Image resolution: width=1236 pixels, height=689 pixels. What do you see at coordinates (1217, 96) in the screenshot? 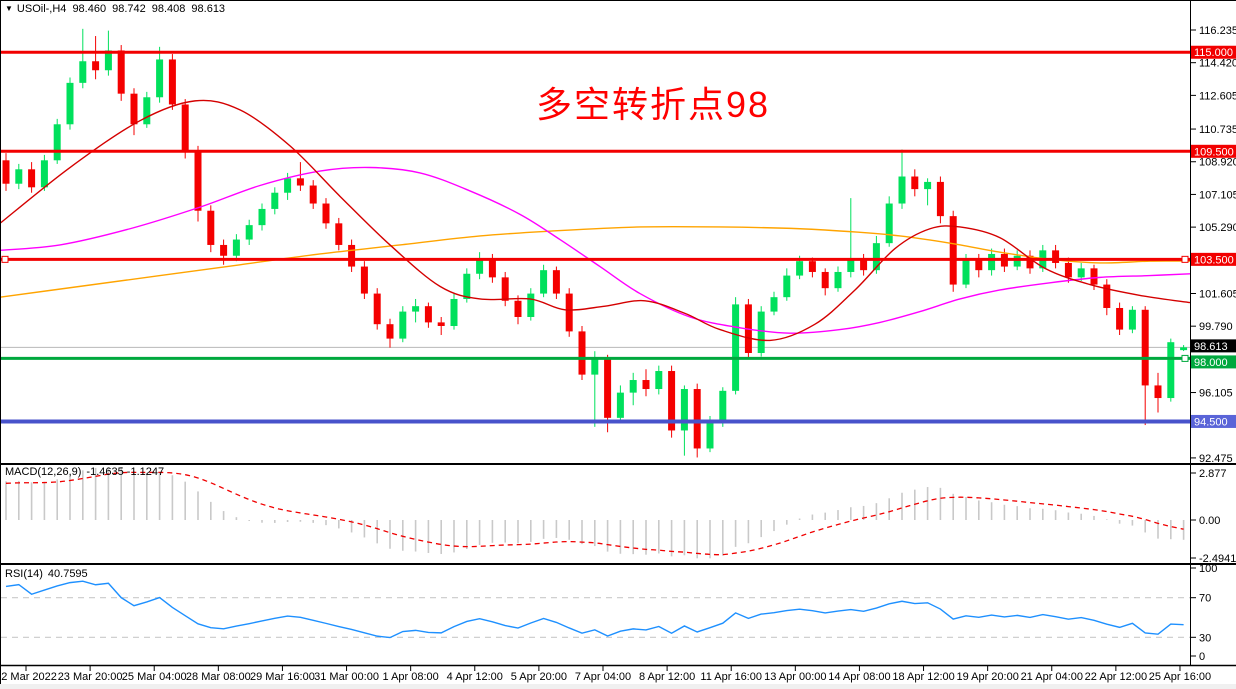
I see `price-tick-label: 112.605` at bounding box center [1217, 96].